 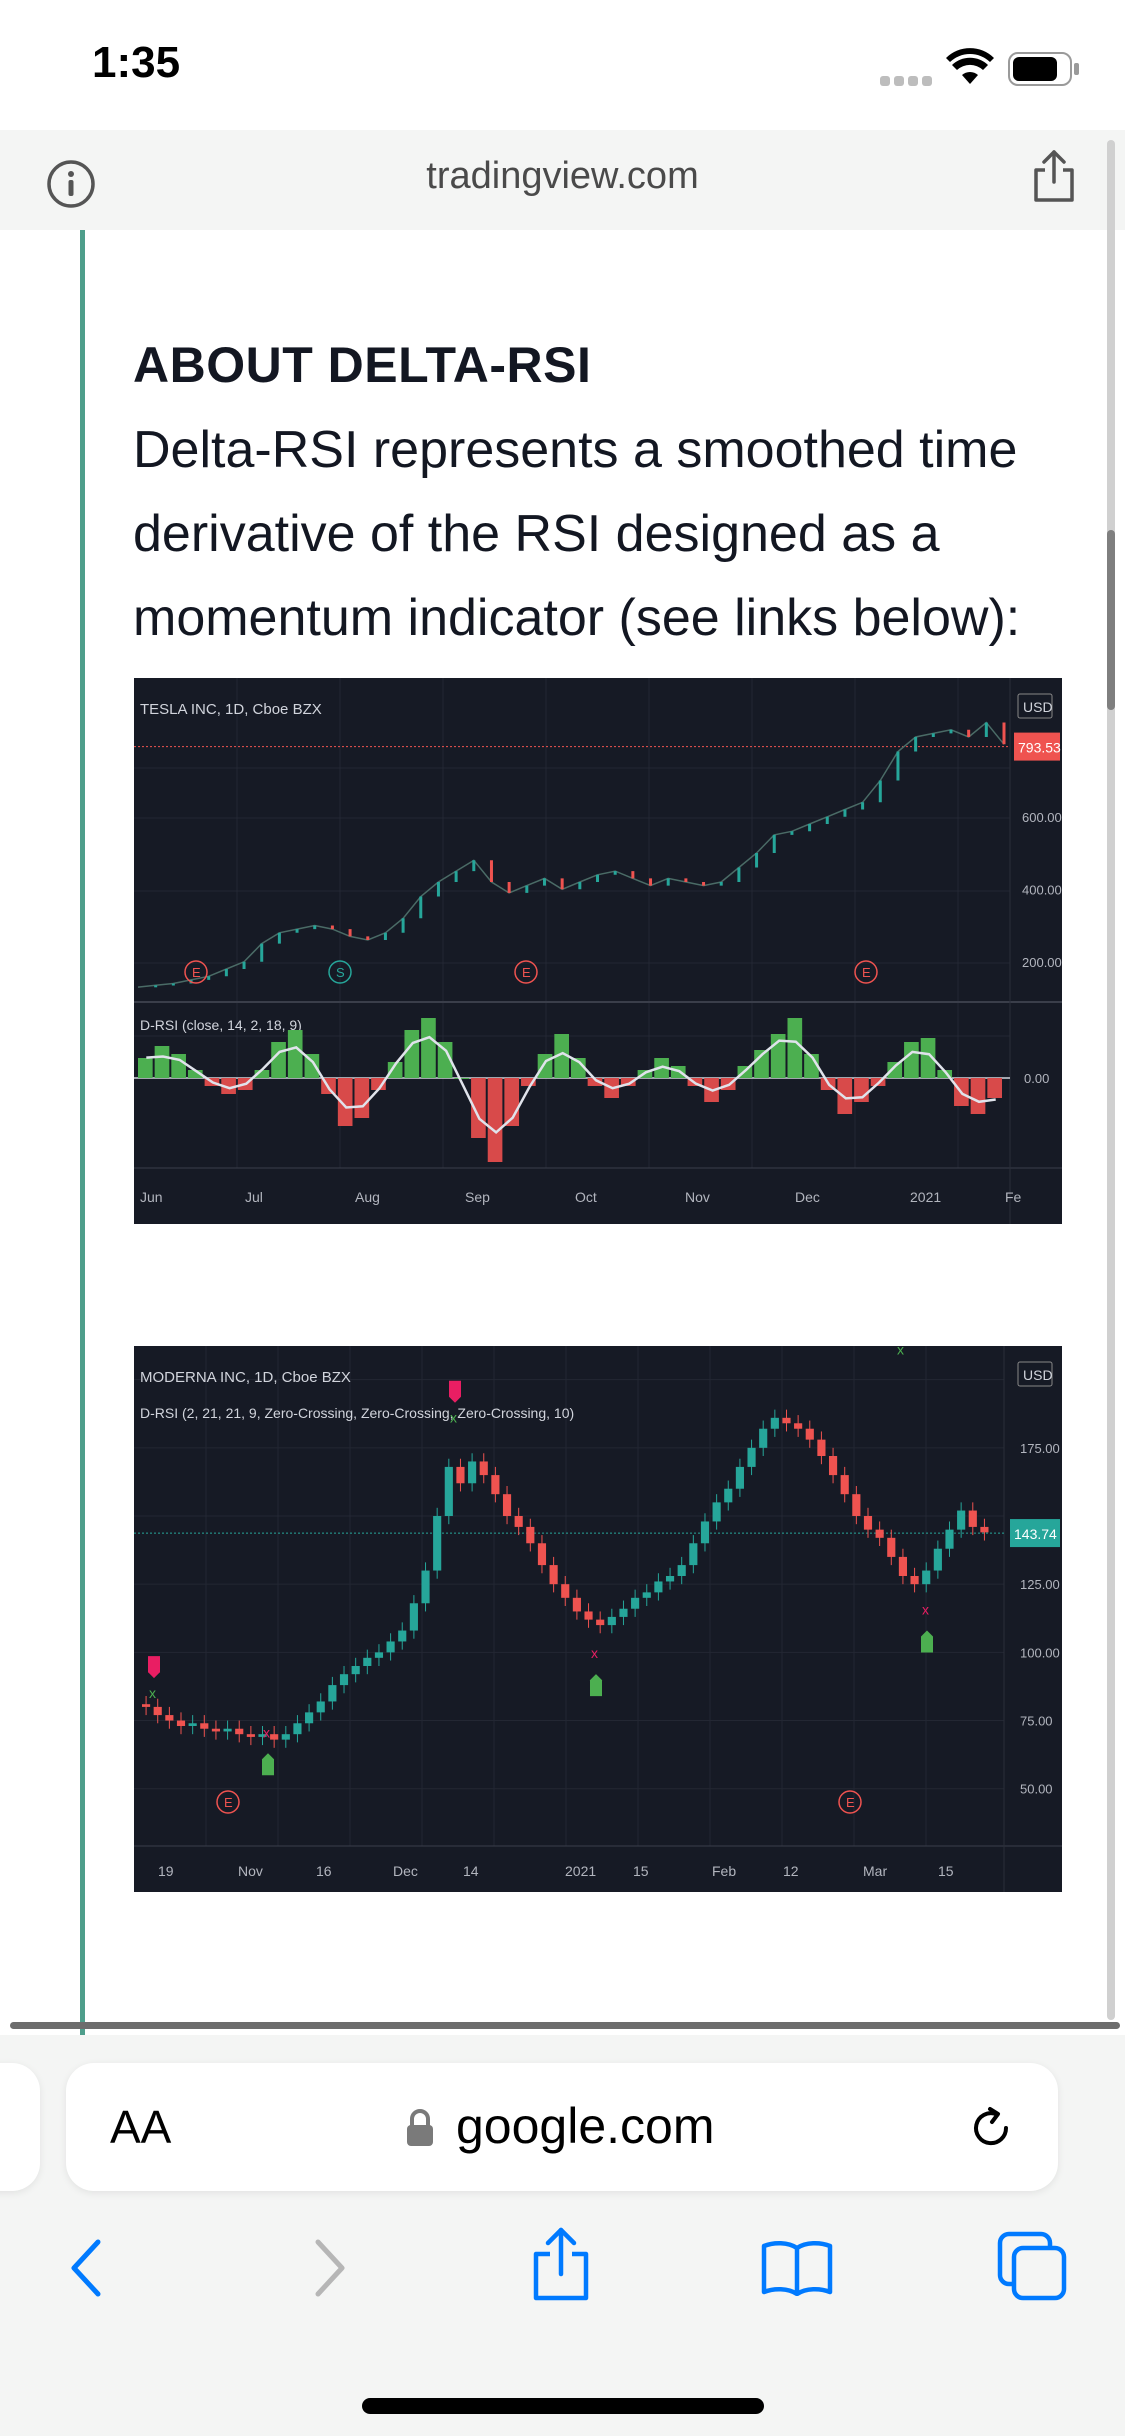 I want to click on x-tick-label: Mar, so click(x=875, y=1871).